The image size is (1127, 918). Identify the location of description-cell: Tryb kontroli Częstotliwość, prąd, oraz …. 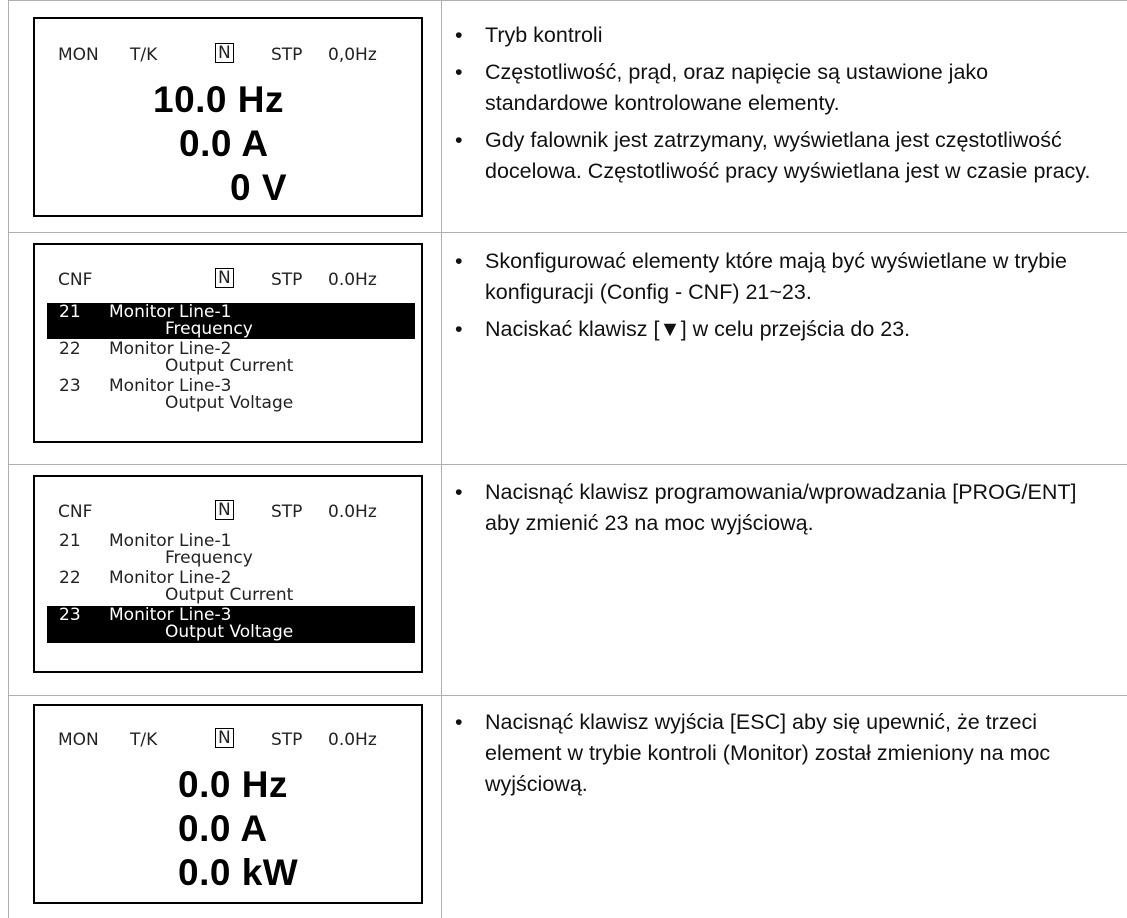
(784, 106).